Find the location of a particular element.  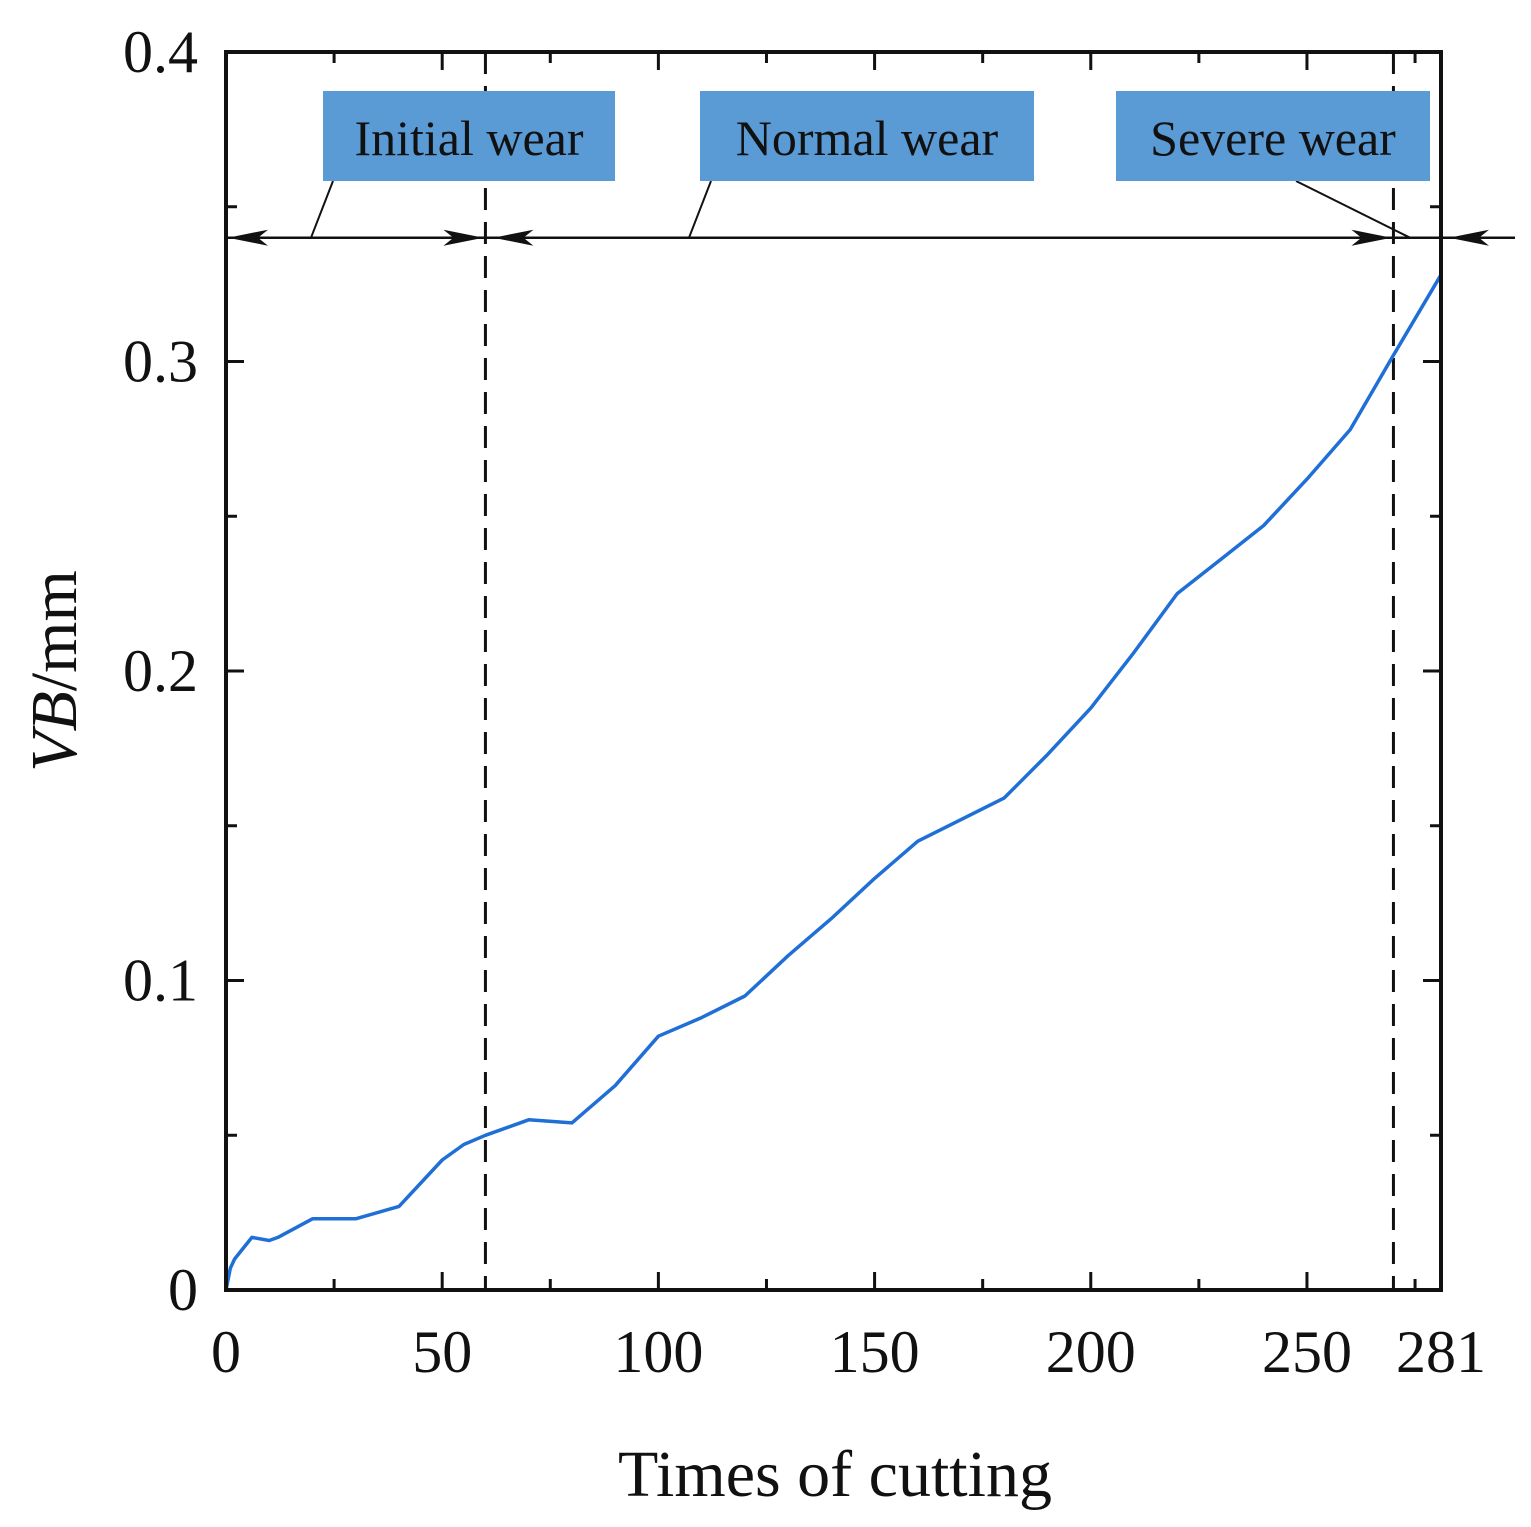

y-axis-title: VB/mm is located at coordinates (54, 671).